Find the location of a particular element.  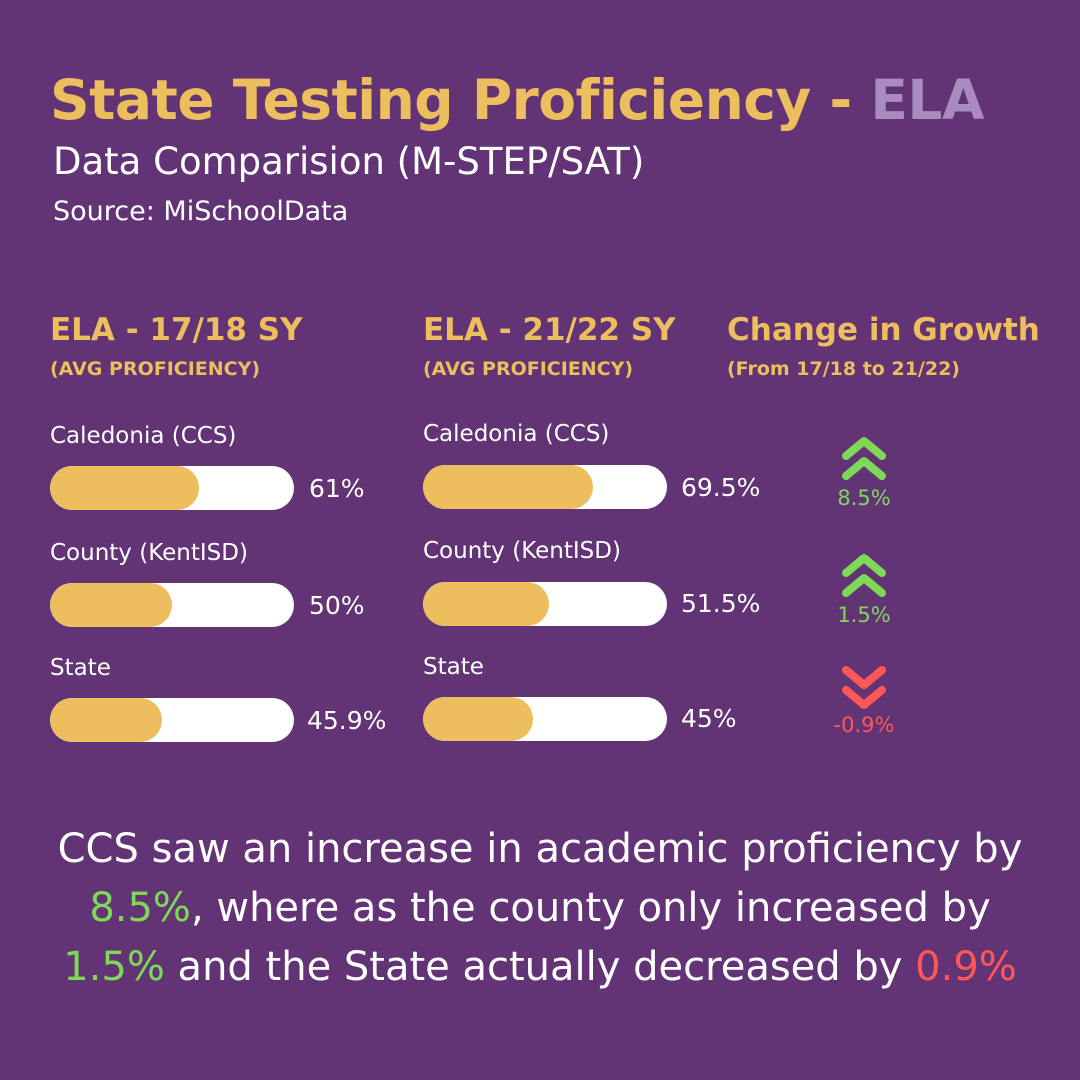

title-main: State Testing Proficiency - is located at coordinates (460, 100).